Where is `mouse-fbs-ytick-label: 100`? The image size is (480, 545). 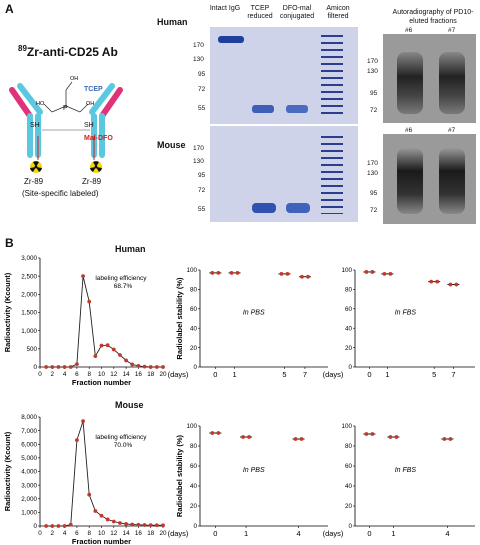
mouse-fbs-ytick-label: 100 is located at coordinates (346, 426).